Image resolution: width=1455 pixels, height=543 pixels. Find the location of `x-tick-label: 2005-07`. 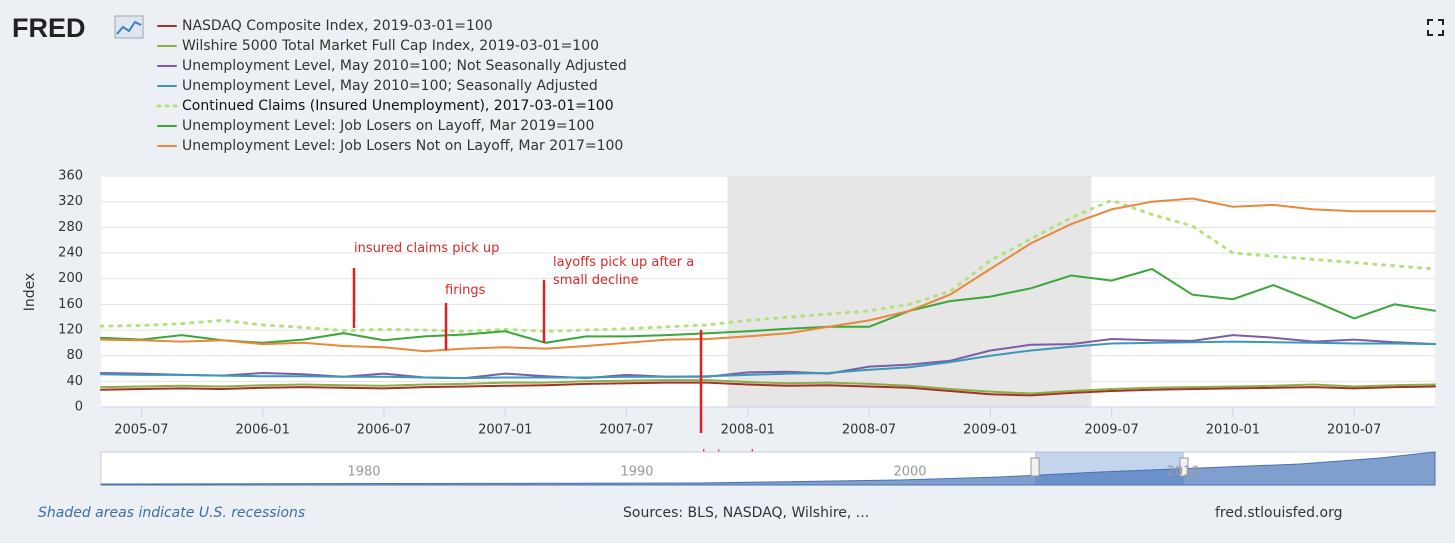

x-tick-label: 2005-07 is located at coordinates (141, 430).